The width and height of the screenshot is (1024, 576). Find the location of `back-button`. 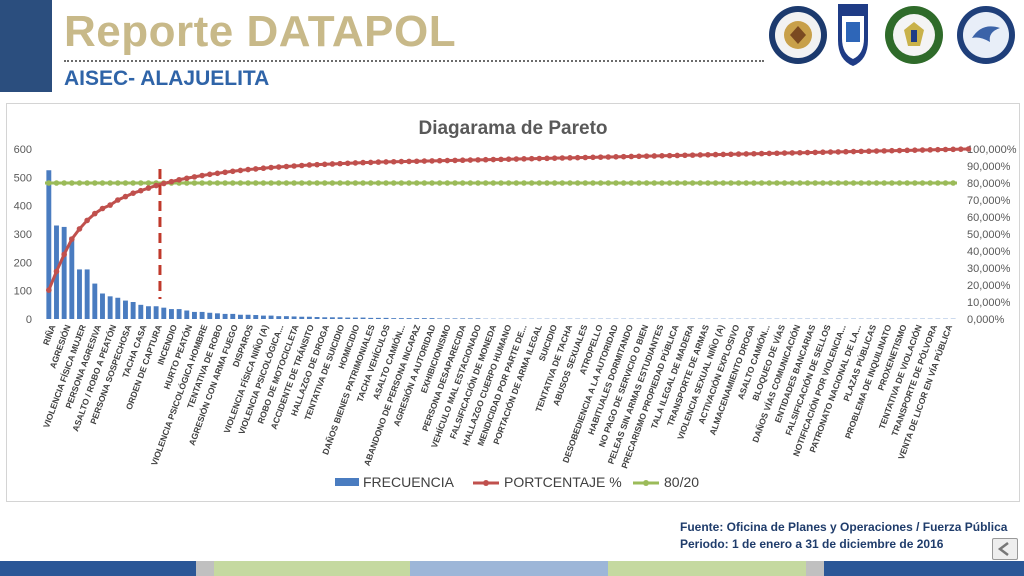

back-button is located at coordinates (1005, 549).